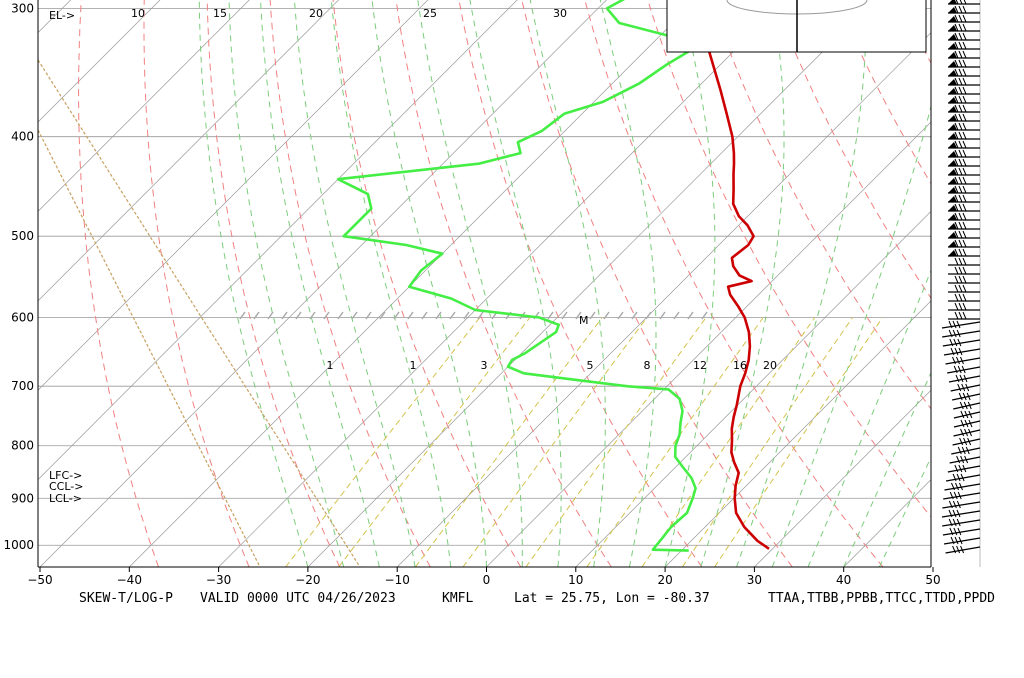  Describe the element at coordinates (22, 317) in the screenshot. I see `pressure-tick-label: 600` at that location.